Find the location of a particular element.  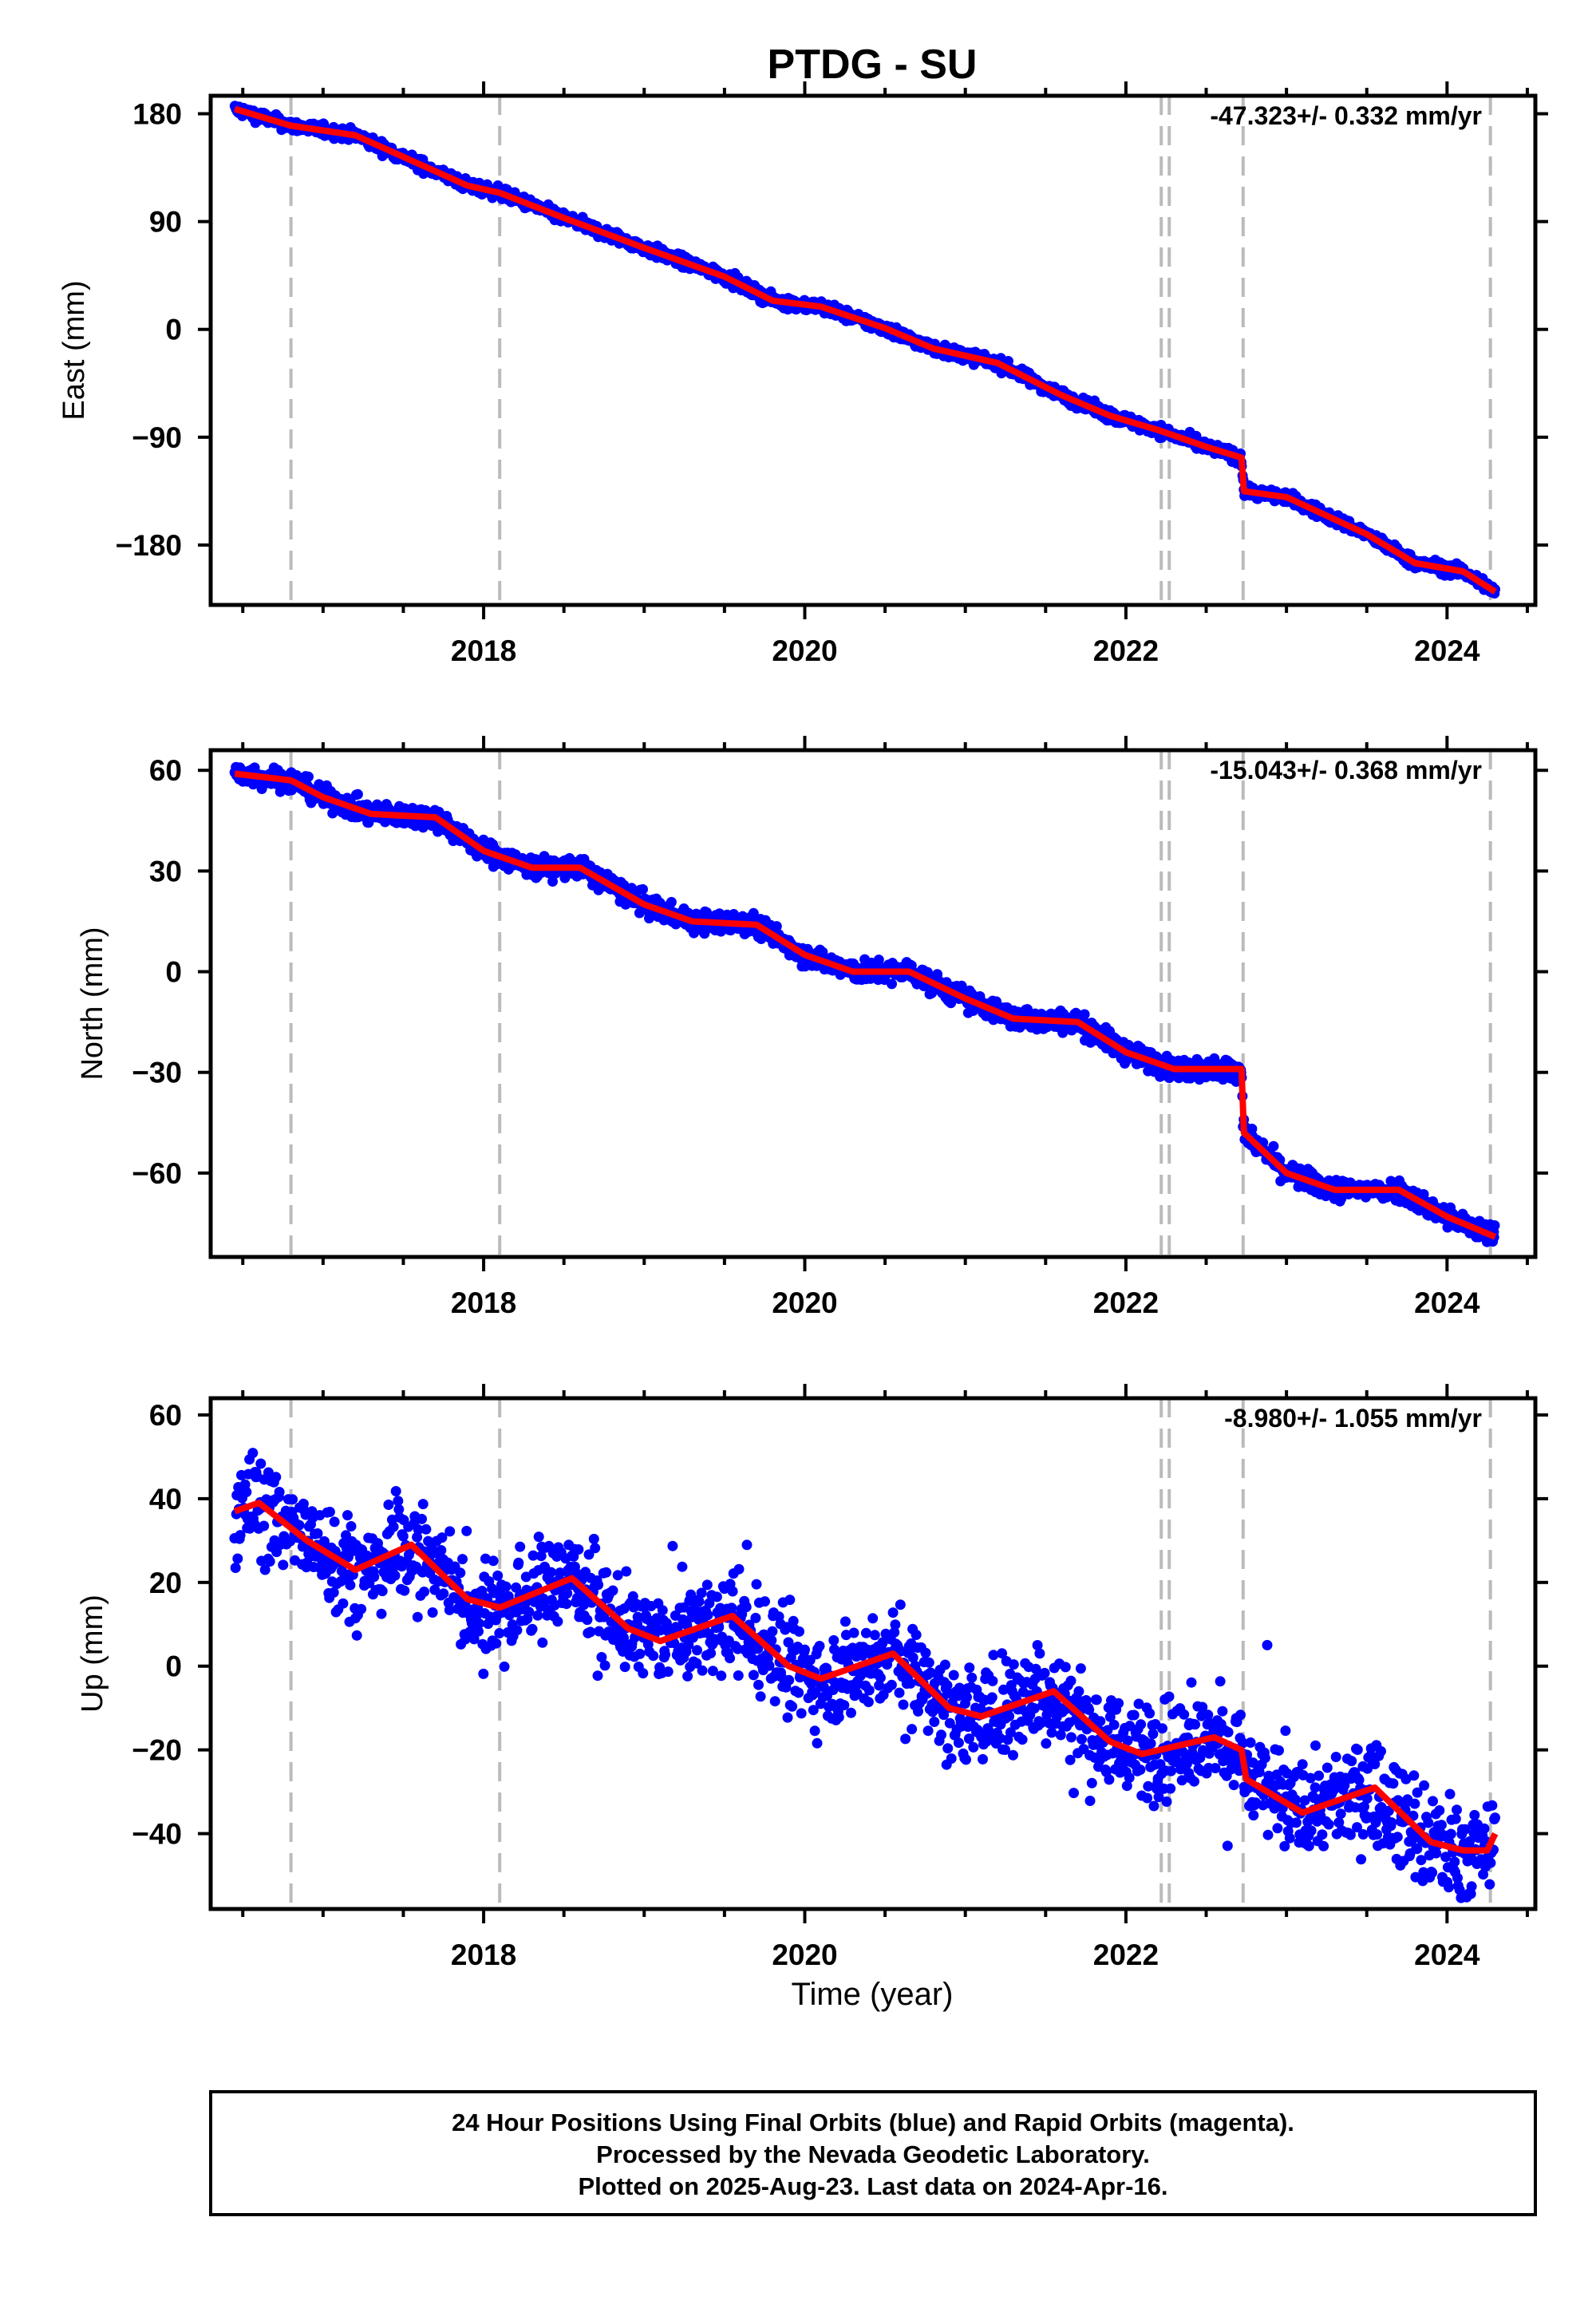

y-tick-label: −180 is located at coordinates (149, 545).